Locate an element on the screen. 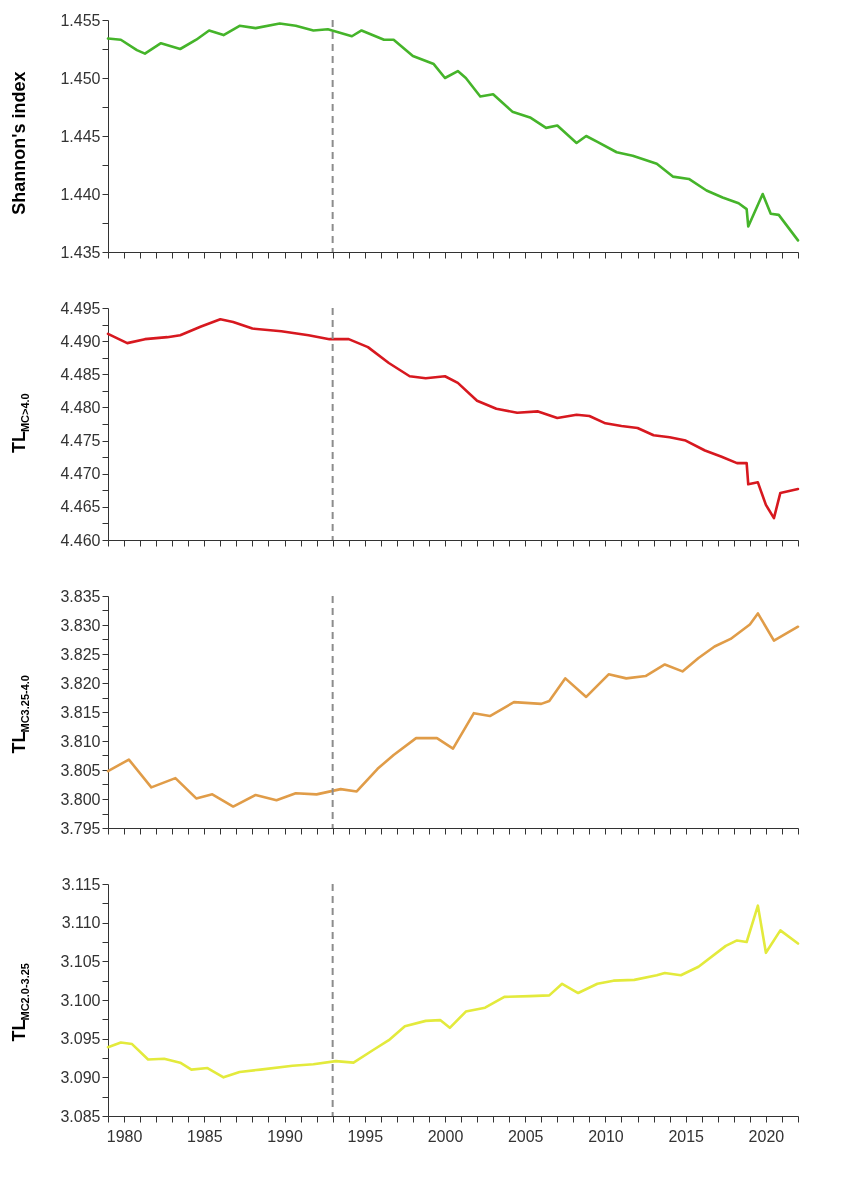 Image resolution: width=858 pixels, height=1195 pixels. x-tick-label: 2005 is located at coordinates (525, 1136).